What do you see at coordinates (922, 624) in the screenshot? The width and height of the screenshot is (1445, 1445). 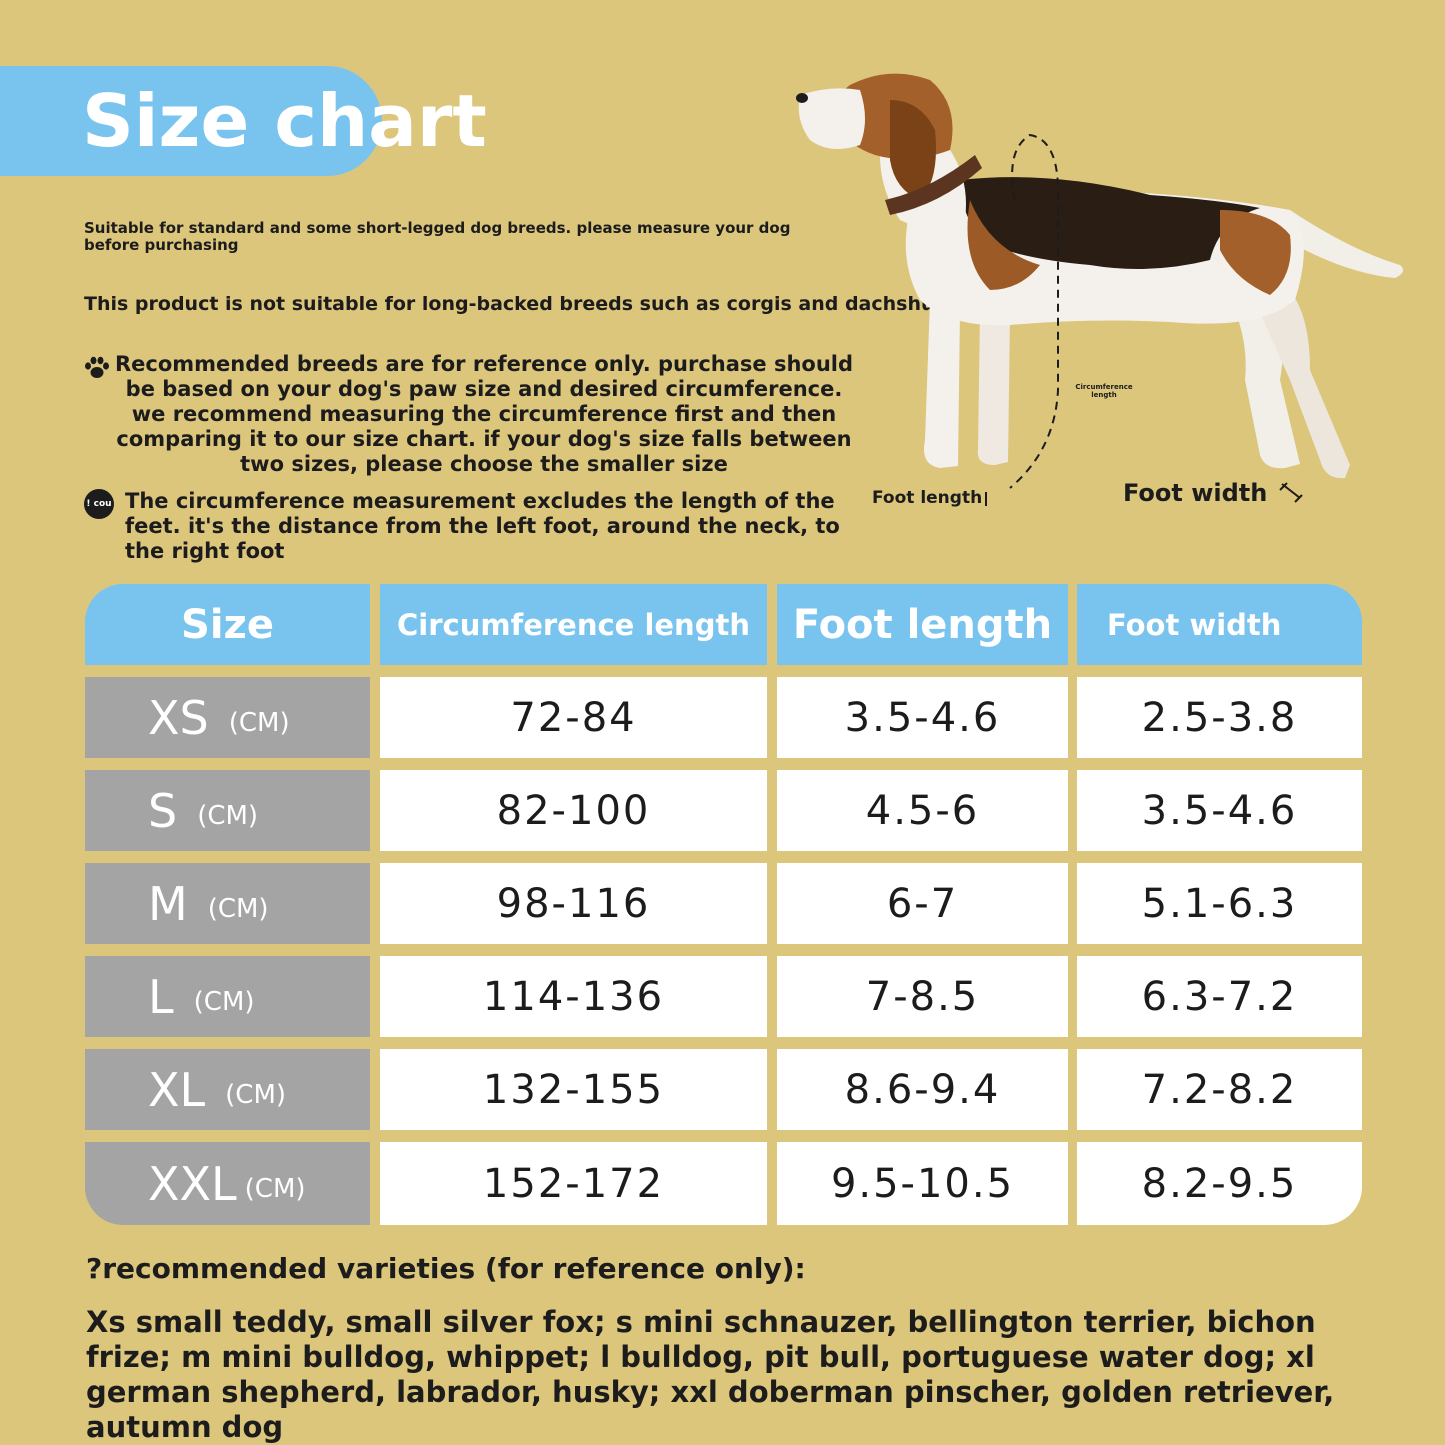 I see `header-foot-length: Foot length` at bounding box center [922, 624].